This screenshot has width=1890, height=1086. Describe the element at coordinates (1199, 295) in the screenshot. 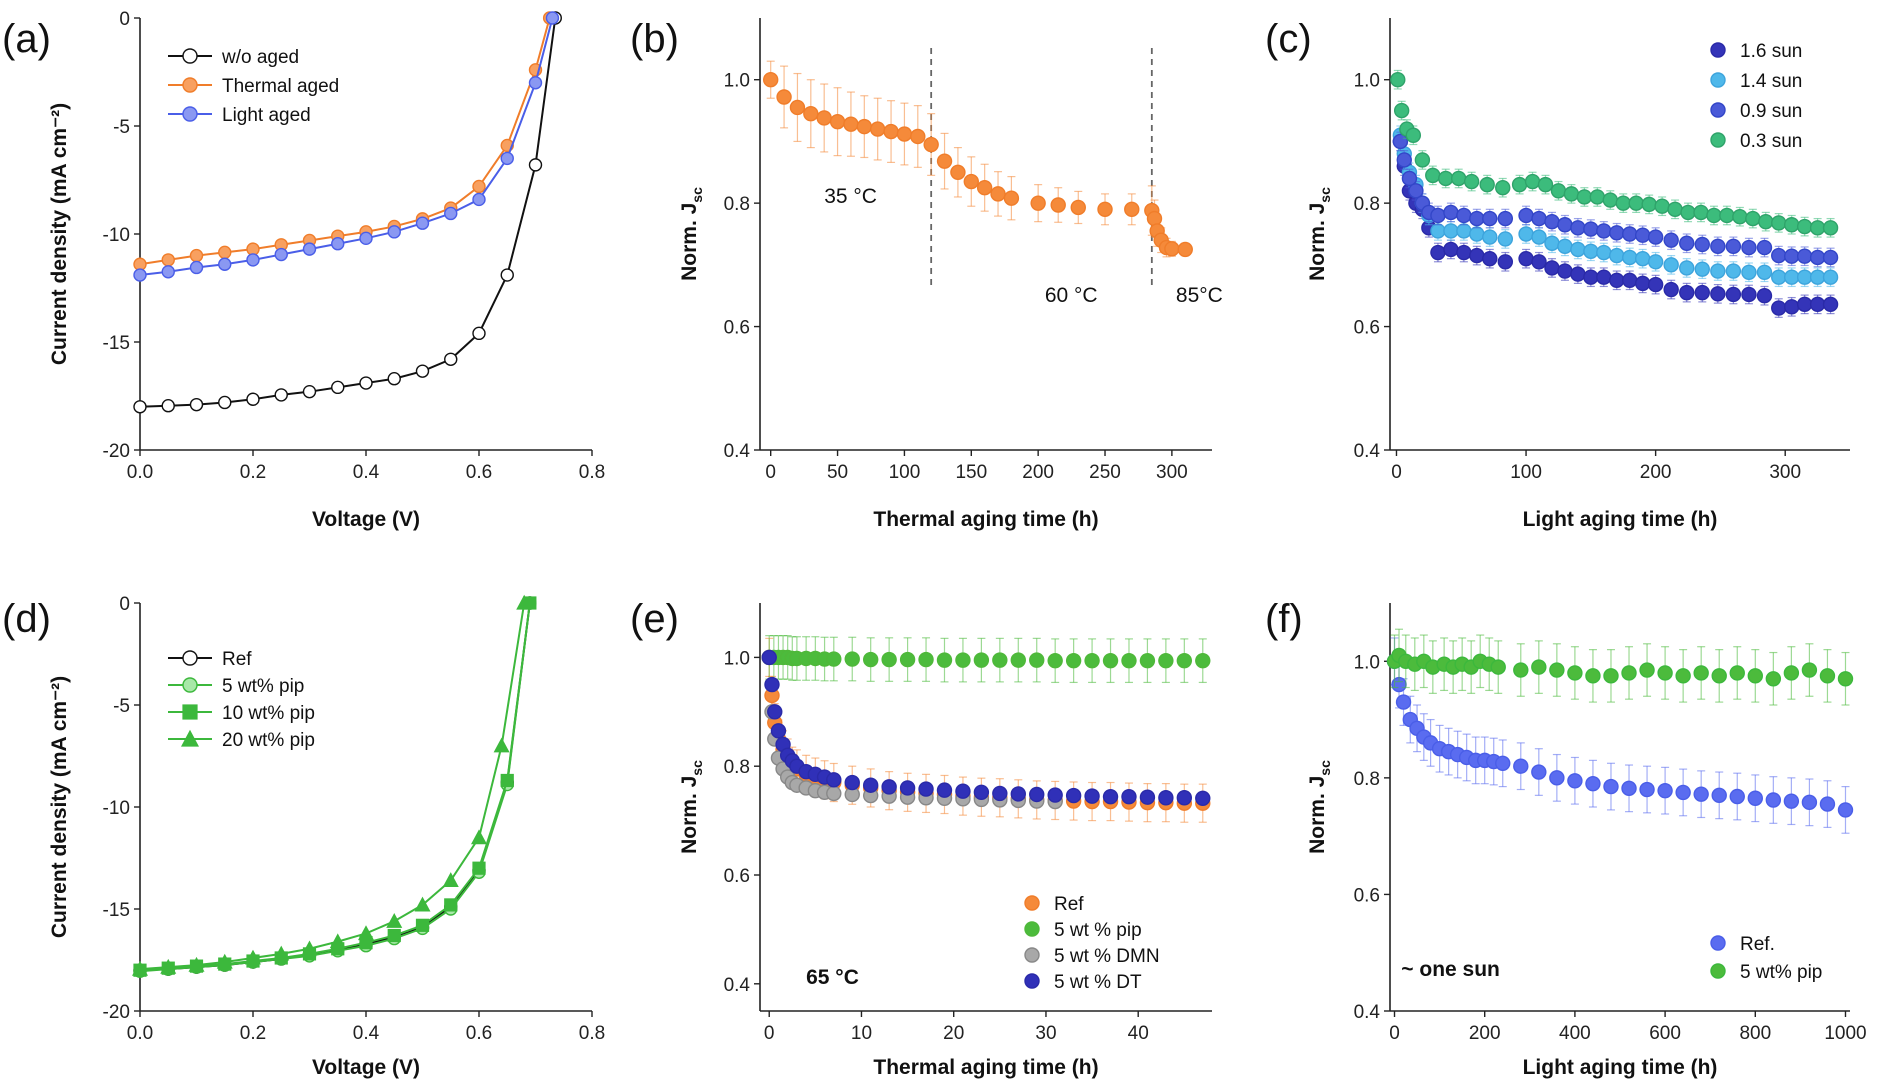

I see `chart-annotation: 85°C` at that location.